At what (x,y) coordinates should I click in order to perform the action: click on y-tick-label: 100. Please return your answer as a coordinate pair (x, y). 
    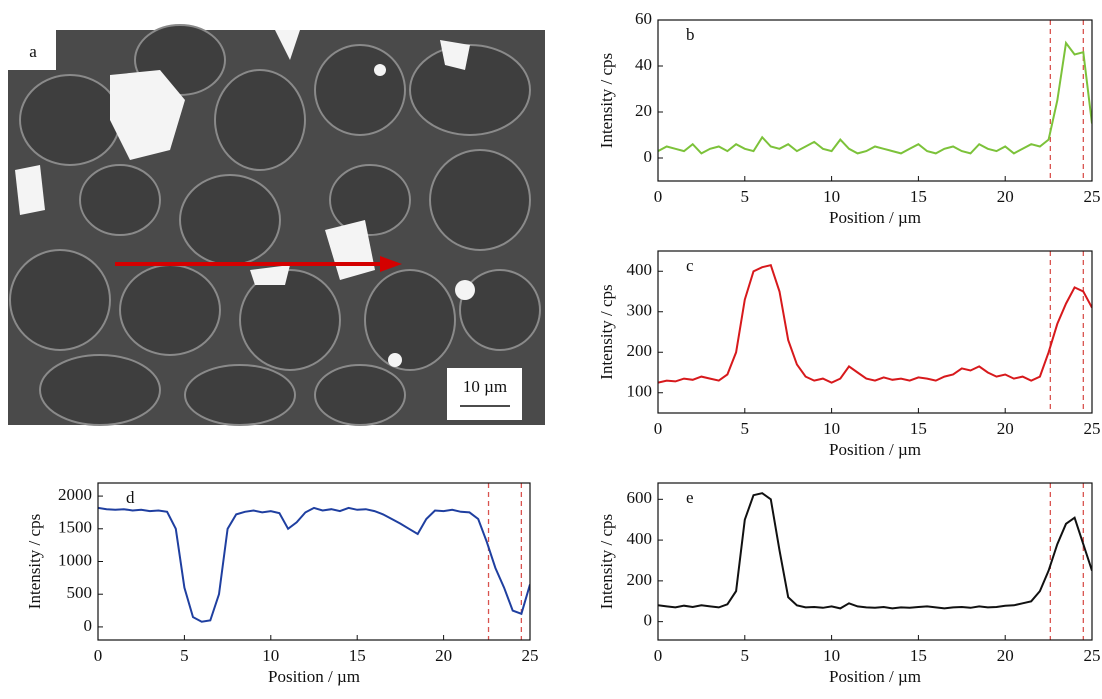
    Looking at the image, I should click on (640, 391).